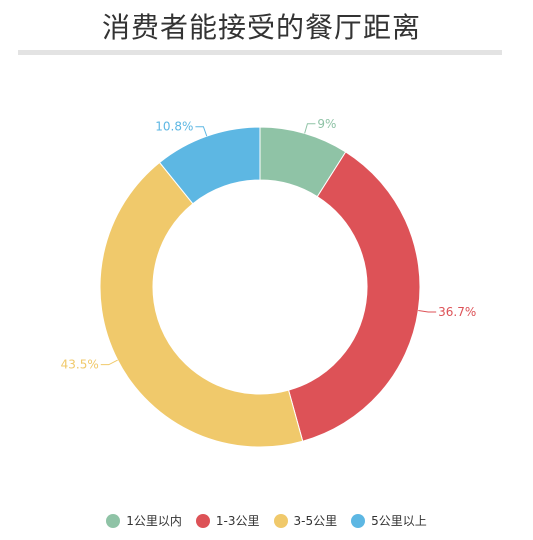  Describe the element at coordinates (260, 52) in the screenshot. I see `title-underline` at that location.